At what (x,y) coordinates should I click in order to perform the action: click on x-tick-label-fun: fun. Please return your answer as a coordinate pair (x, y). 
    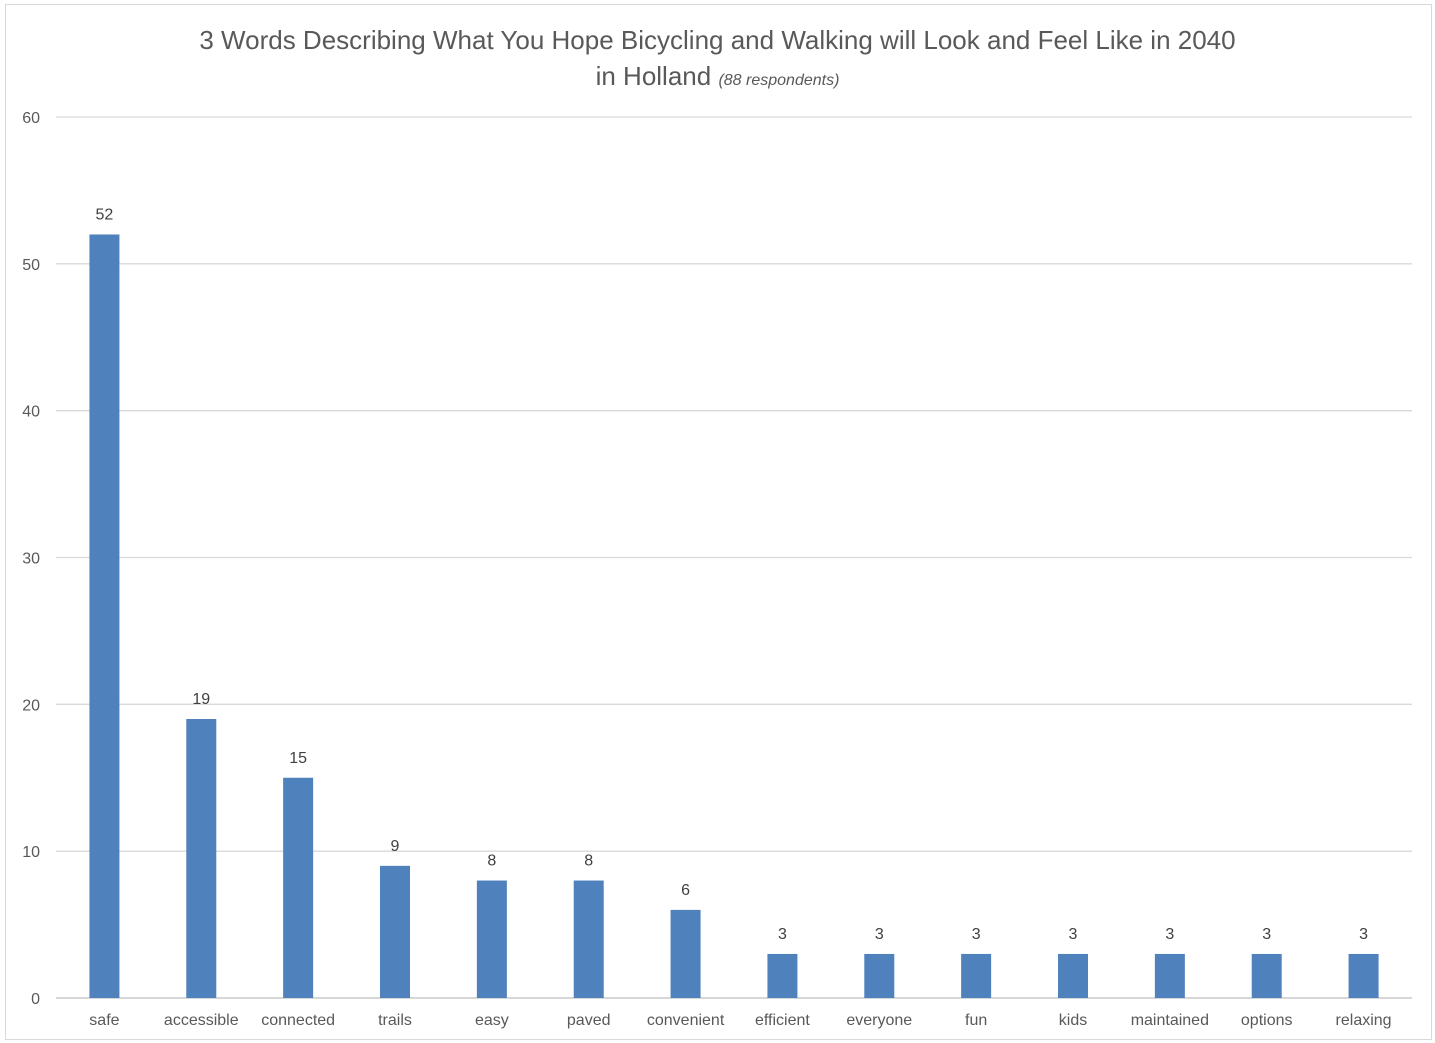
    Looking at the image, I should click on (976, 1020).